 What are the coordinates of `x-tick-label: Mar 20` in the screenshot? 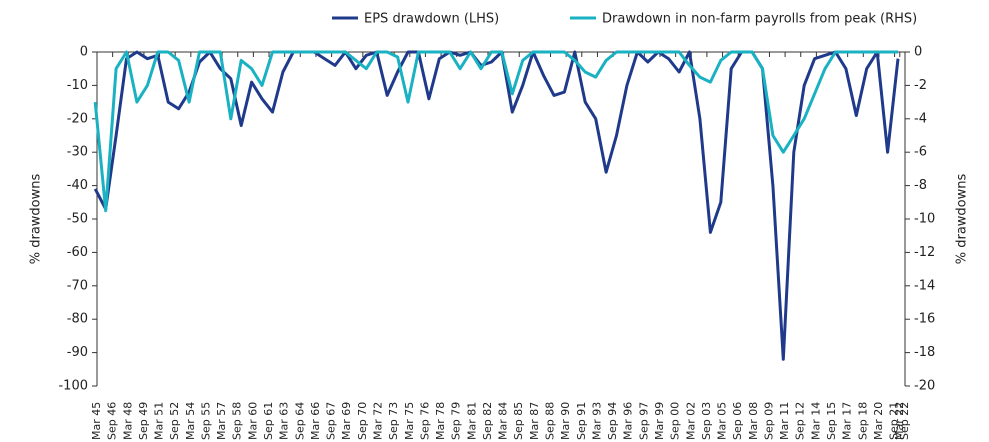 It's located at (878, 421).